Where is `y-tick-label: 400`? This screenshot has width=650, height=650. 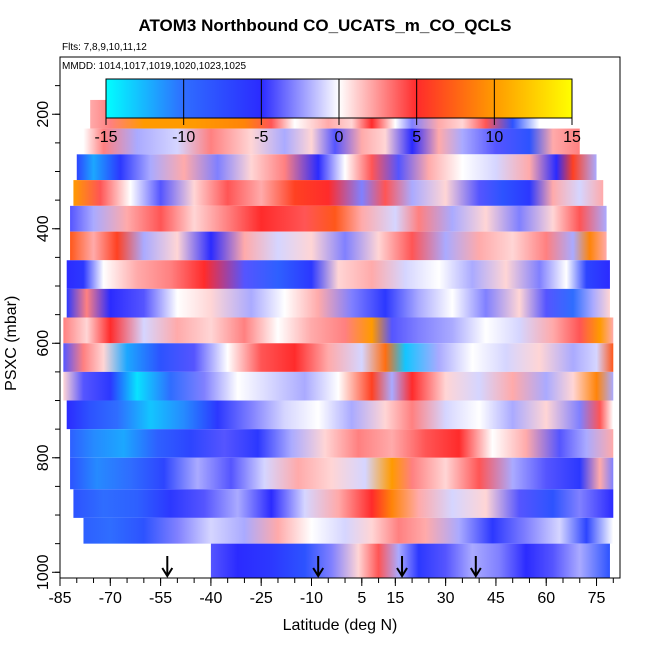
y-tick-label: 400 is located at coordinates (43, 228).